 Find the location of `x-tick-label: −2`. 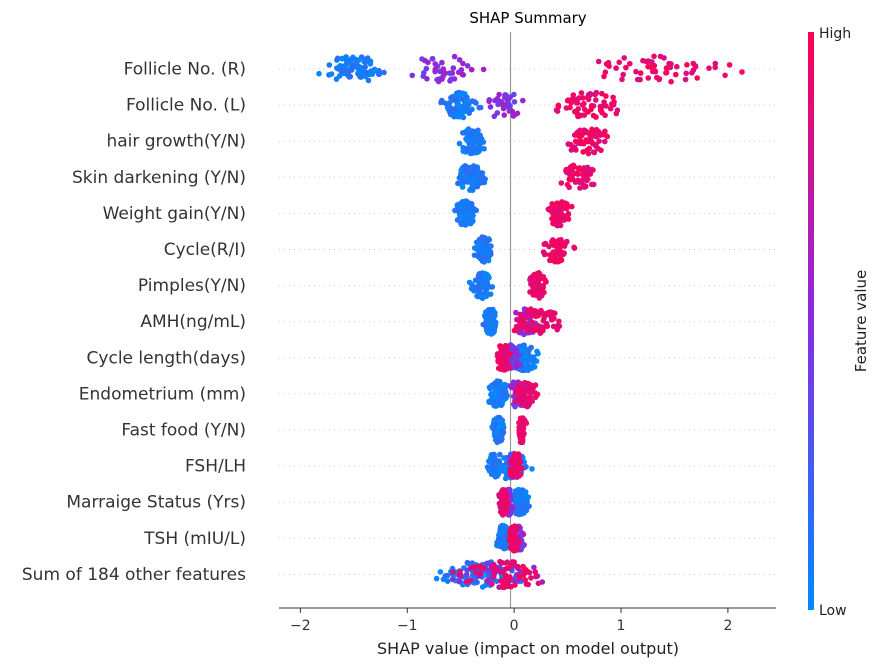

x-tick-label: −2 is located at coordinates (300, 626).